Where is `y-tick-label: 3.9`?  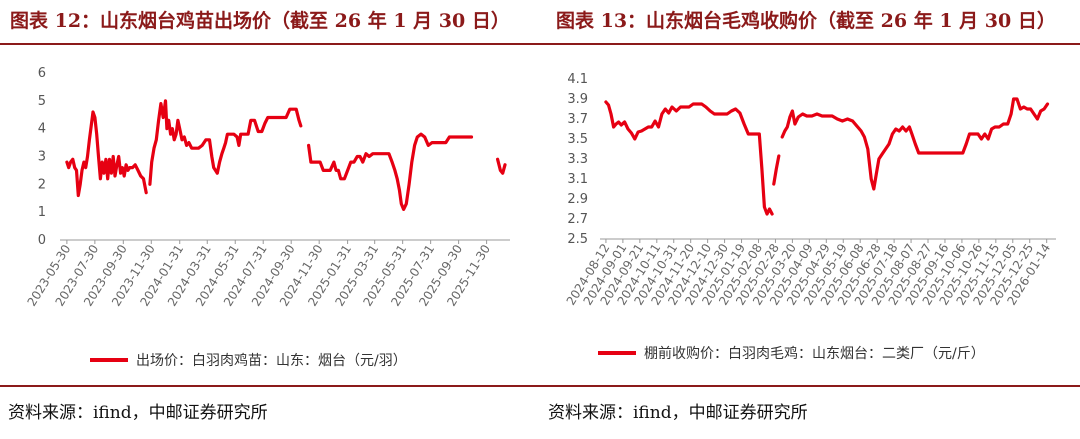
y-tick-label: 3.9 is located at coordinates (577, 99).